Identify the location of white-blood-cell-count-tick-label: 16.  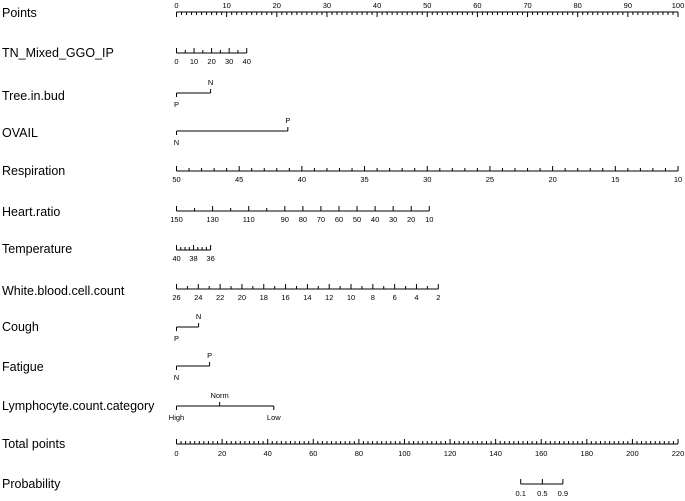
(285, 297).